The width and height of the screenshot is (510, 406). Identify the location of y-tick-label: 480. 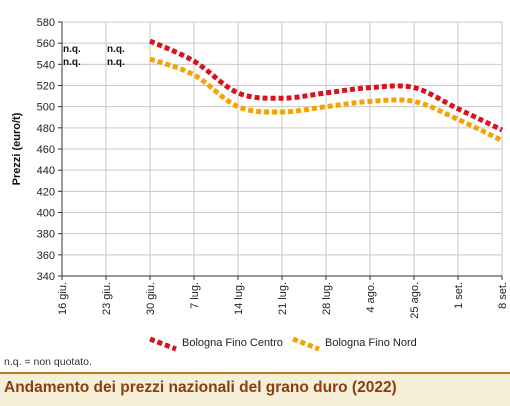
(46, 129).